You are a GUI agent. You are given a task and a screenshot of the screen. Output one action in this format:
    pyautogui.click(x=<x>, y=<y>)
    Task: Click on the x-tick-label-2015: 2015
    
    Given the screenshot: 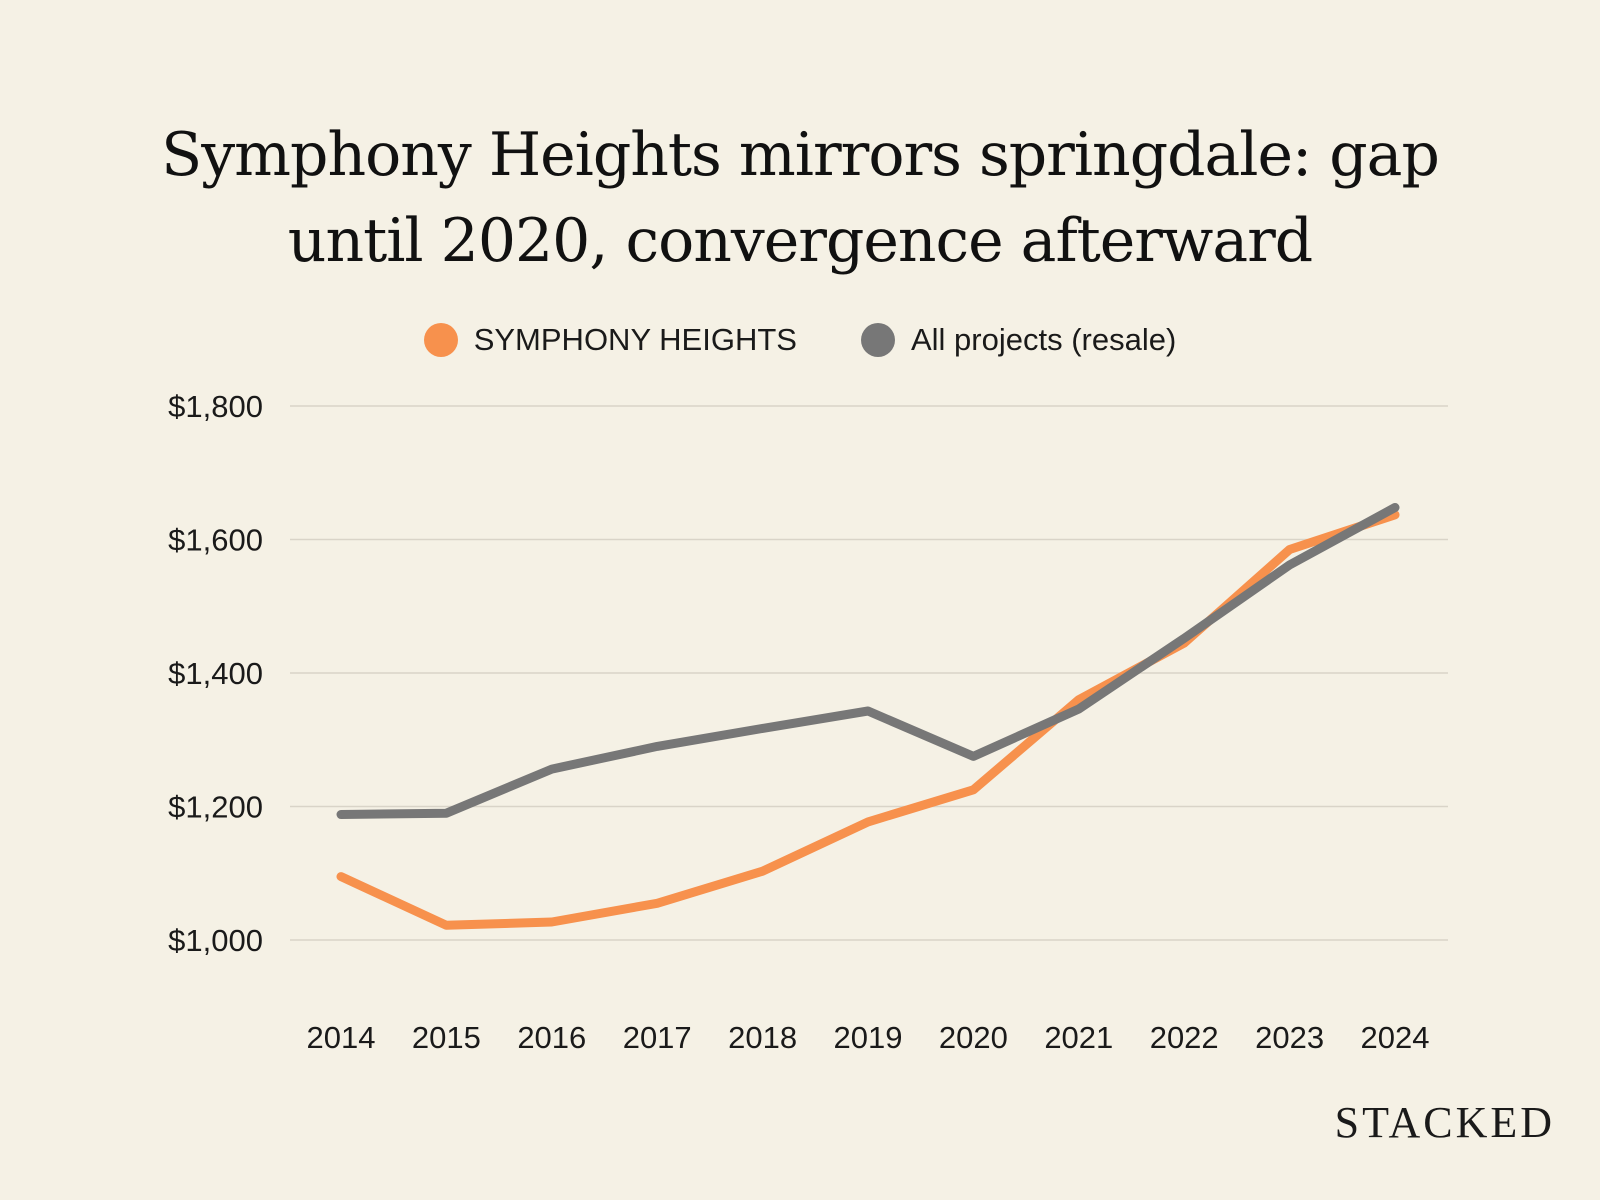 What is the action you would take?
    pyautogui.click(x=446, y=1037)
    